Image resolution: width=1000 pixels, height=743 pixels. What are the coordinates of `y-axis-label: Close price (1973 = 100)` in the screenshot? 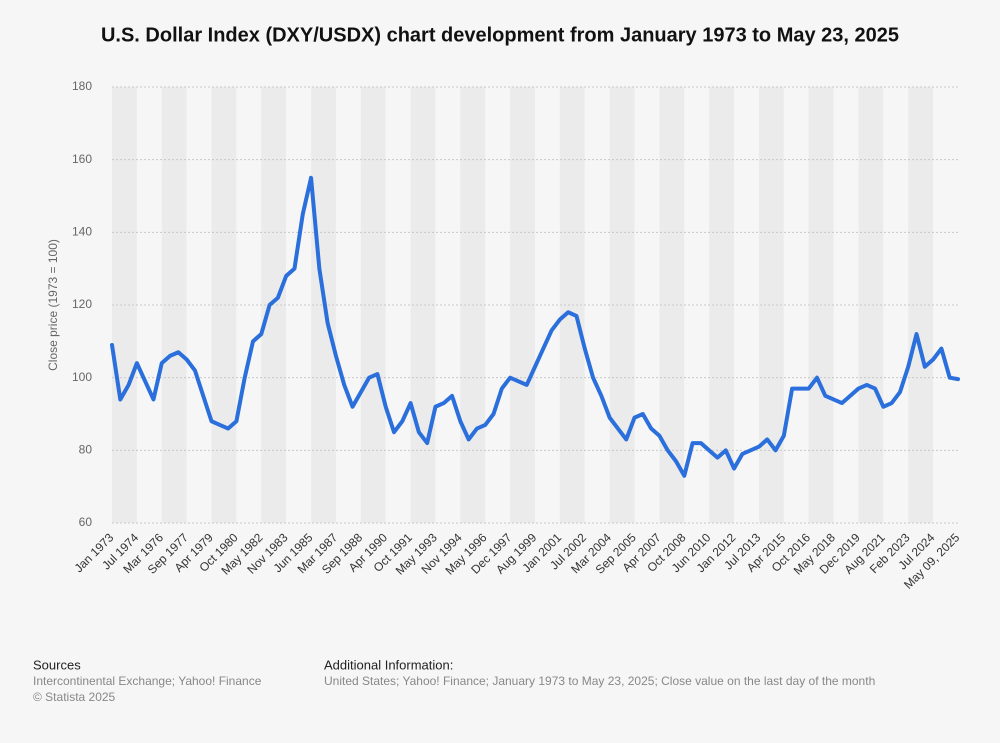 It's located at (53, 305).